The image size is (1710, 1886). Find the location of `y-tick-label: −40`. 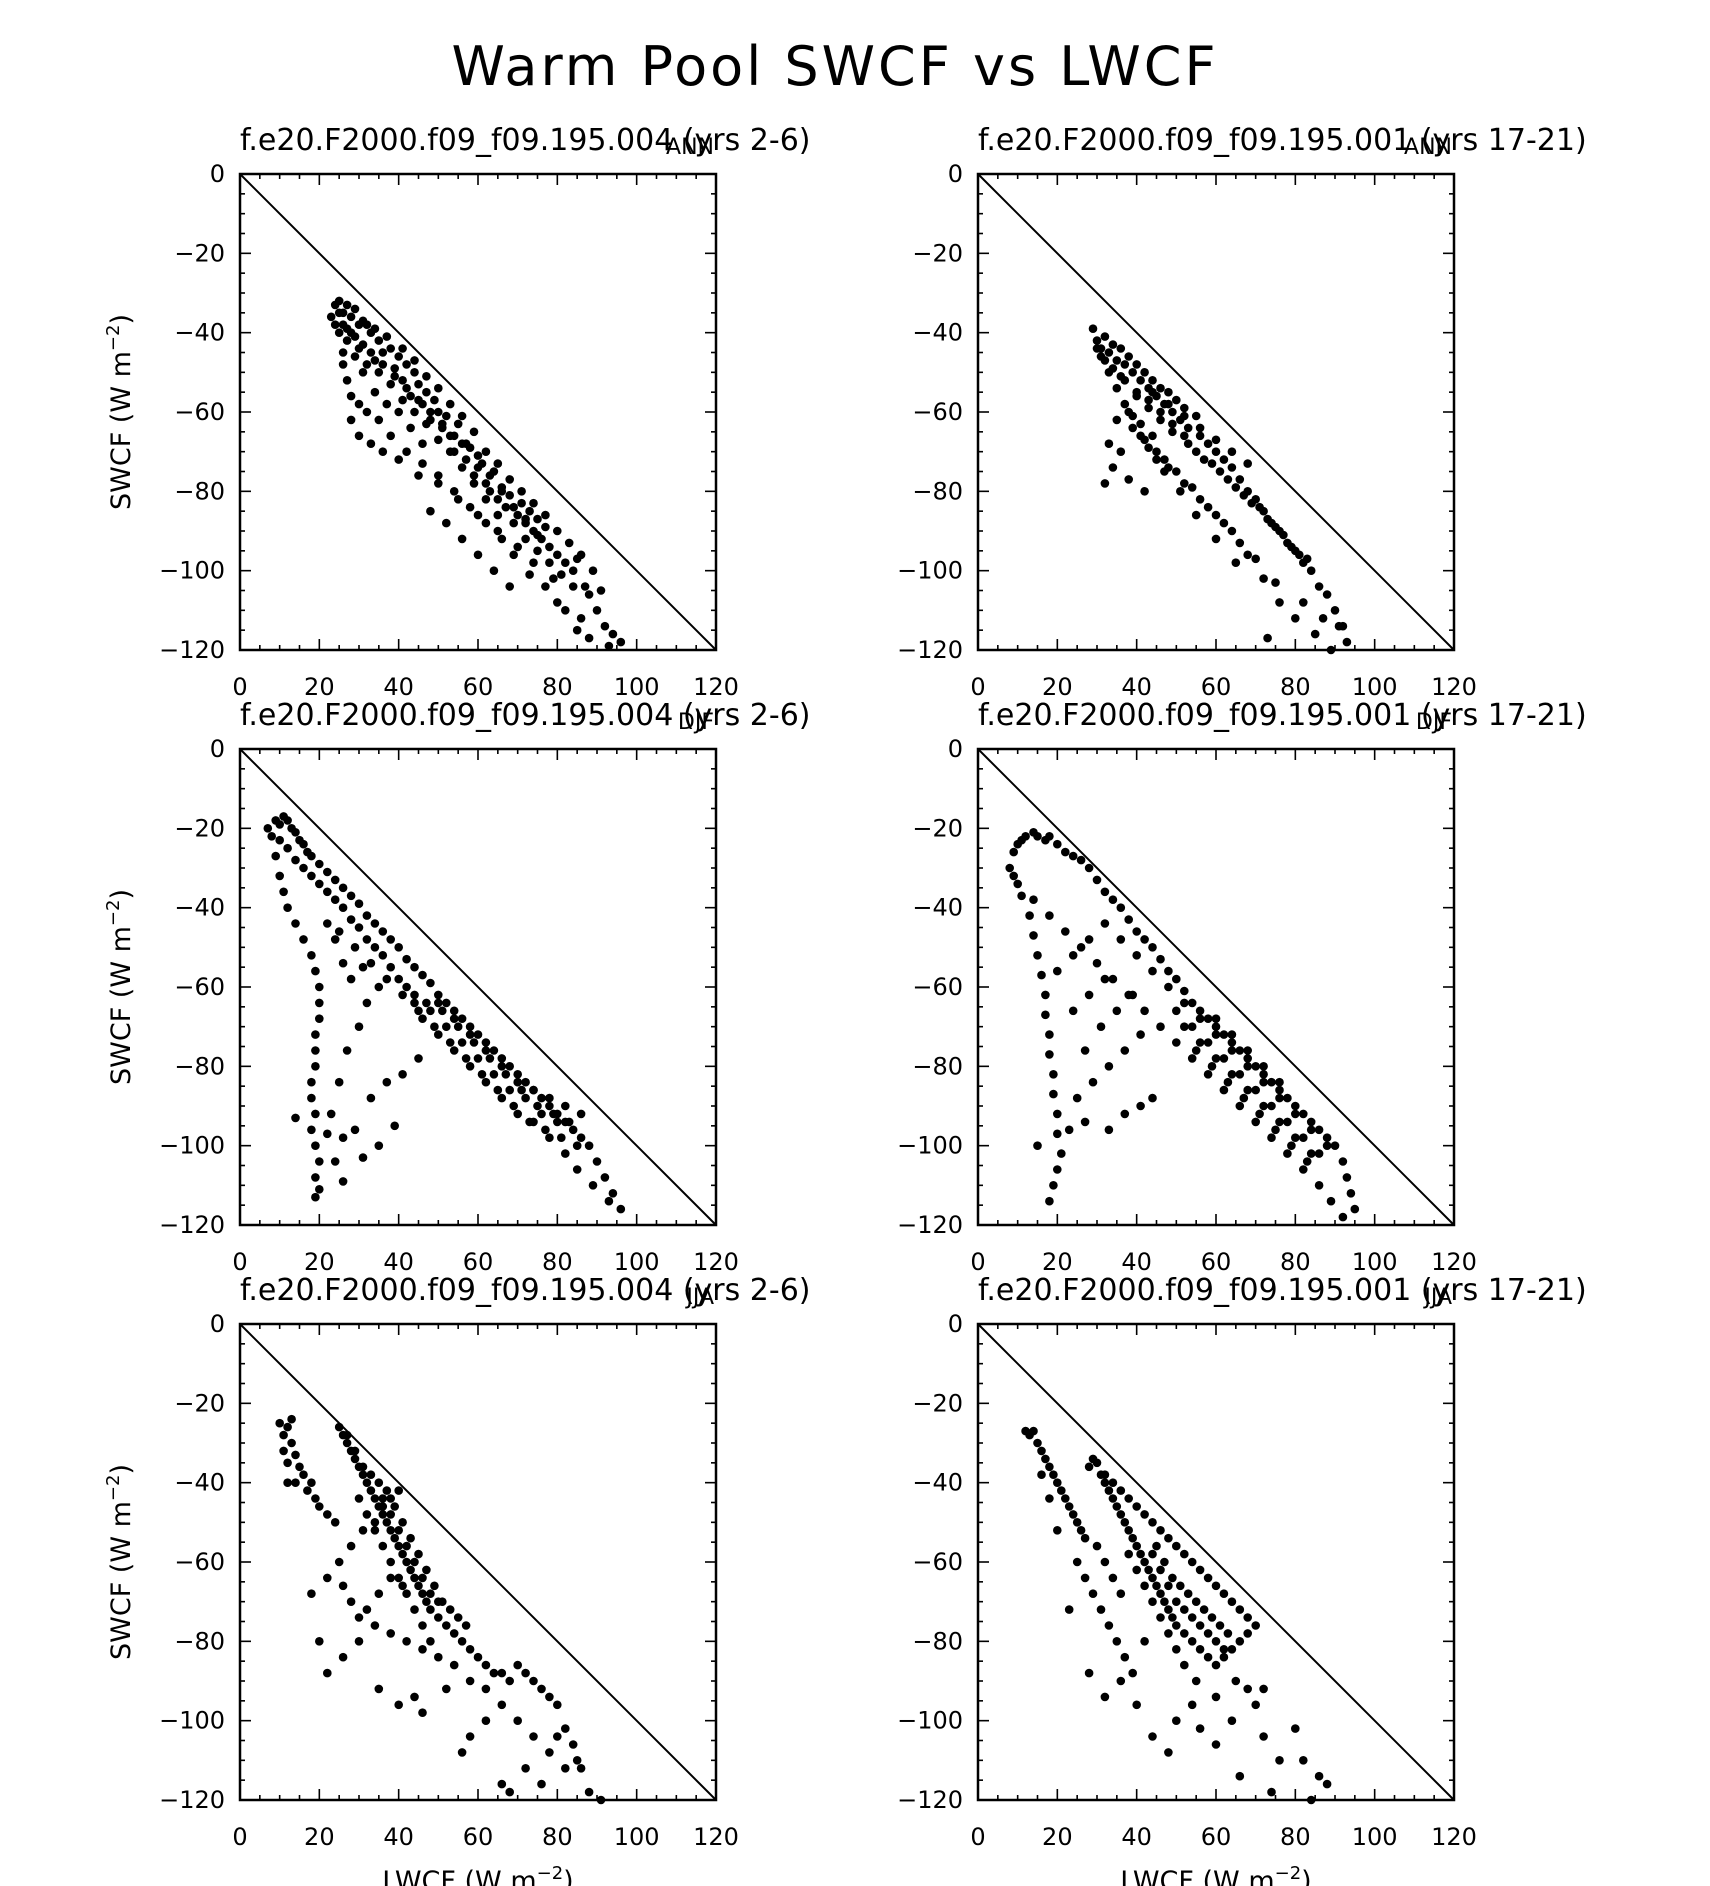

y-tick-label: −40 is located at coordinates (199, 333).